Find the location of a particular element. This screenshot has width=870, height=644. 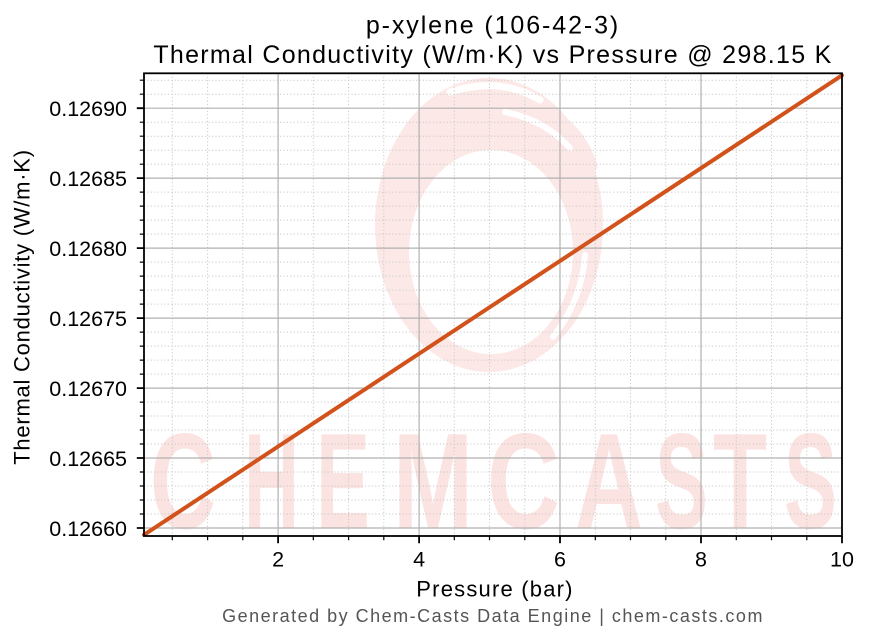

svg-text: 0.12685 is located at coordinates (88, 179).